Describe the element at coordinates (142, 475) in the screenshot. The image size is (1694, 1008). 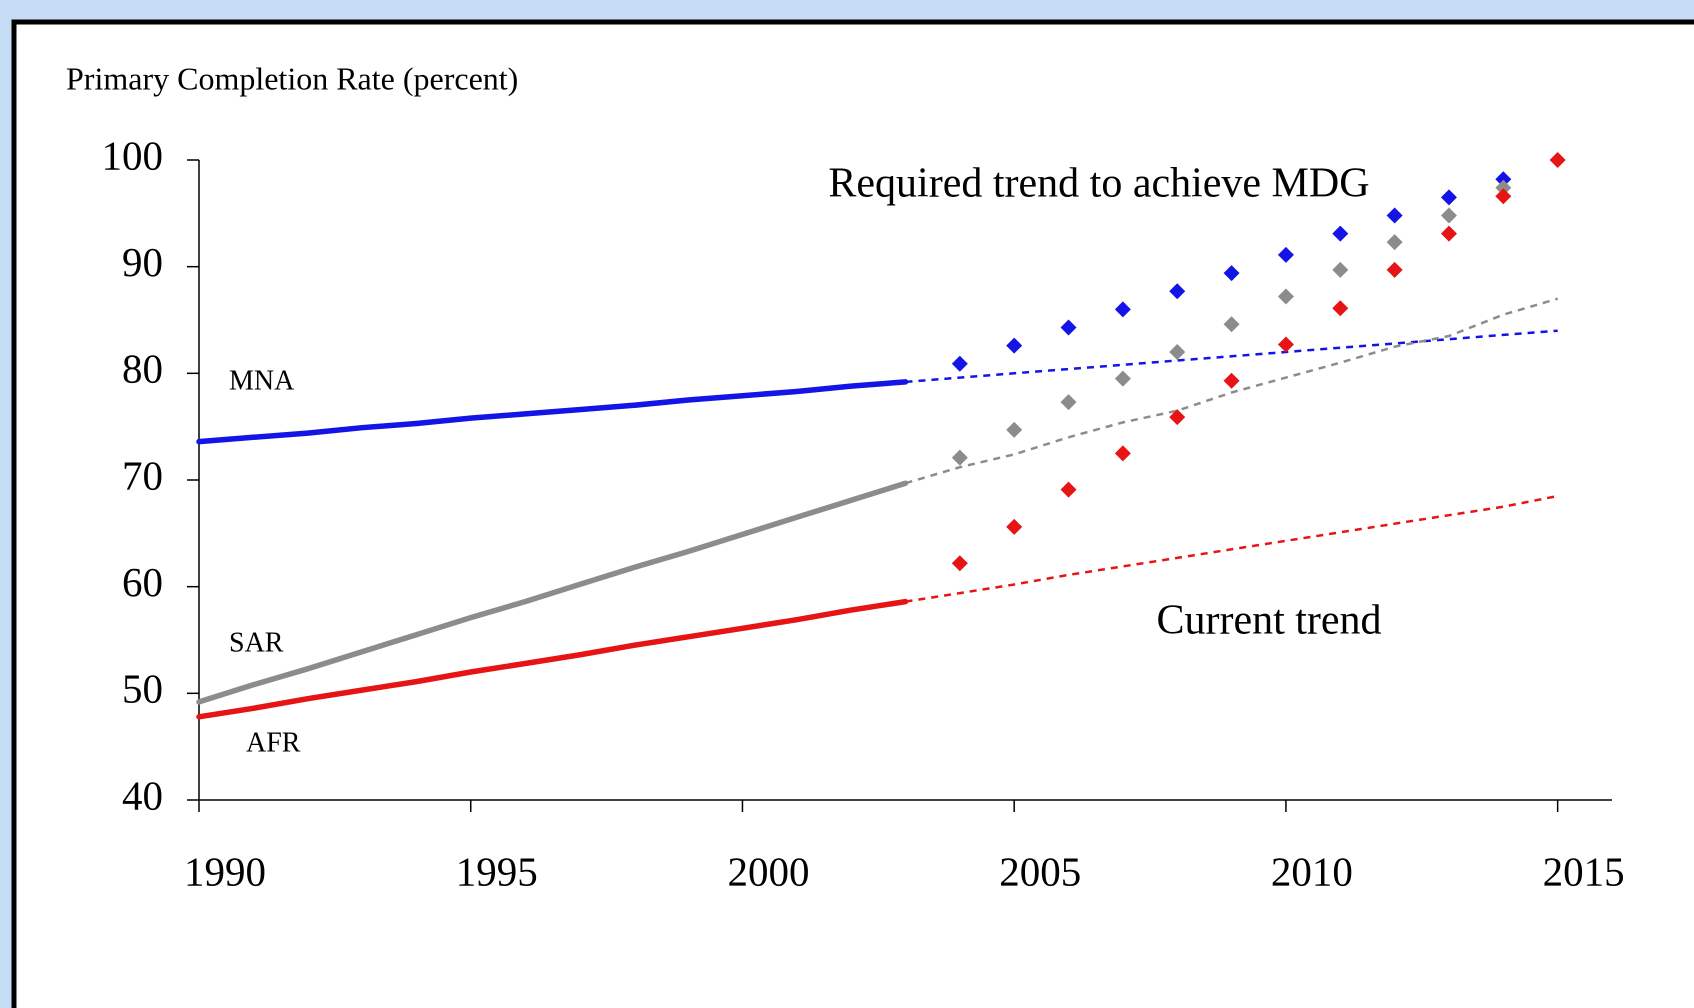
I see `y-tick-label: 70` at that location.